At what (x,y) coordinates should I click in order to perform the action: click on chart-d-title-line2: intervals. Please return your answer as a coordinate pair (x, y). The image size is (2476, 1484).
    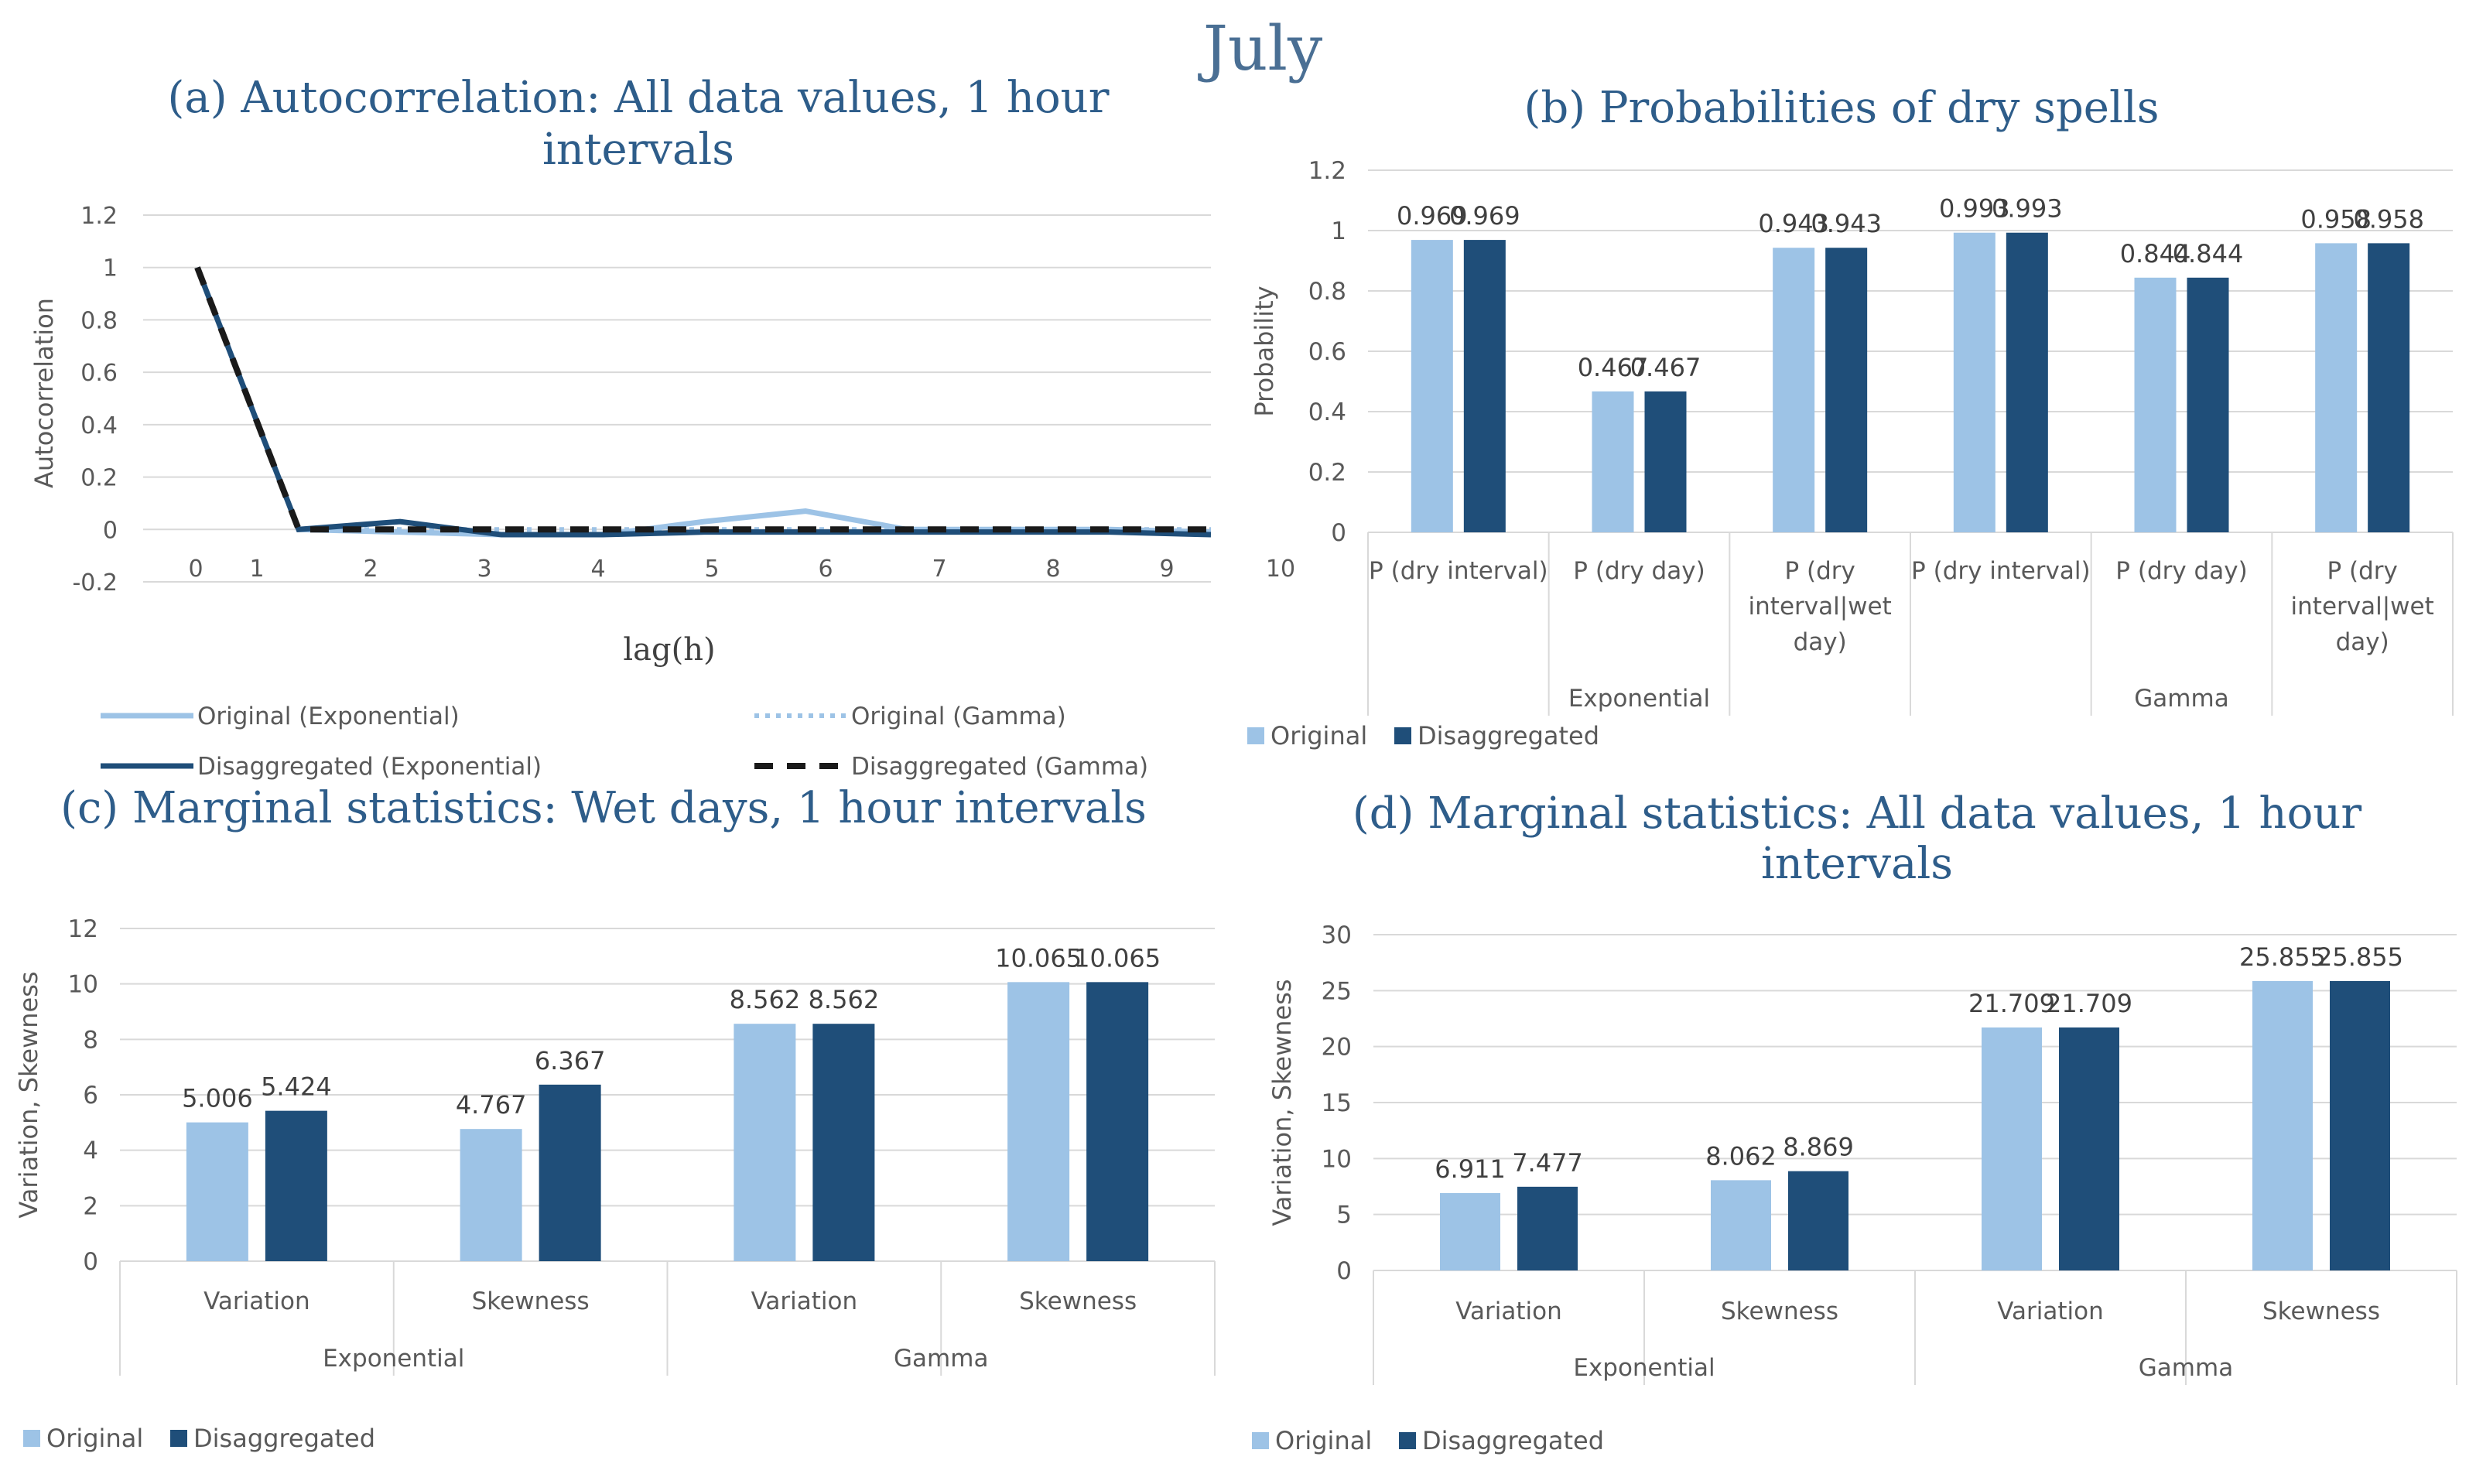
    Looking at the image, I should click on (1857, 864).